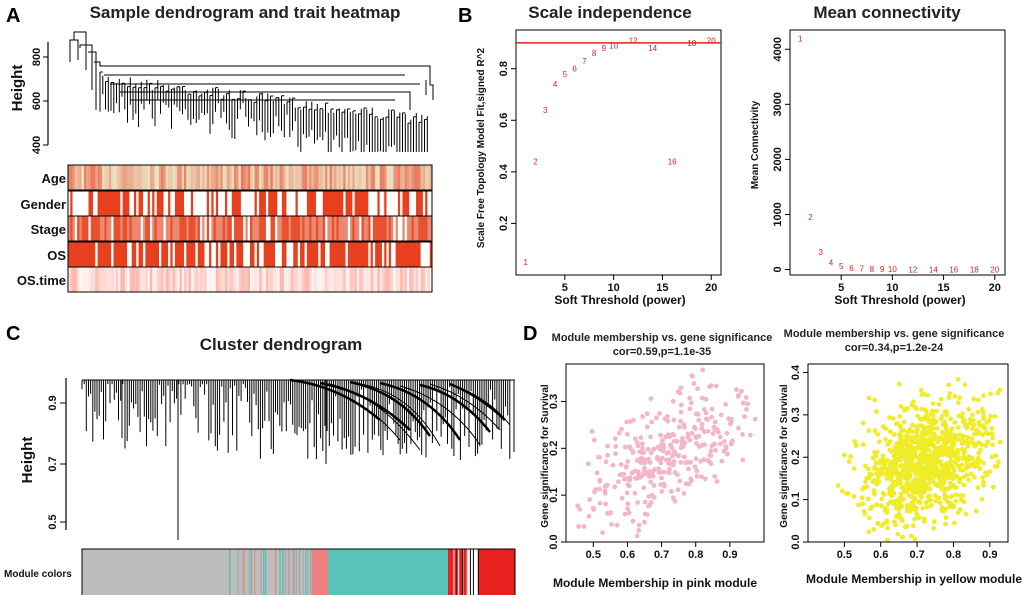 The image size is (1024, 595). Describe the element at coordinates (593, 555) in the screenshot. I see `x-tick-label: 0.5` at that location.